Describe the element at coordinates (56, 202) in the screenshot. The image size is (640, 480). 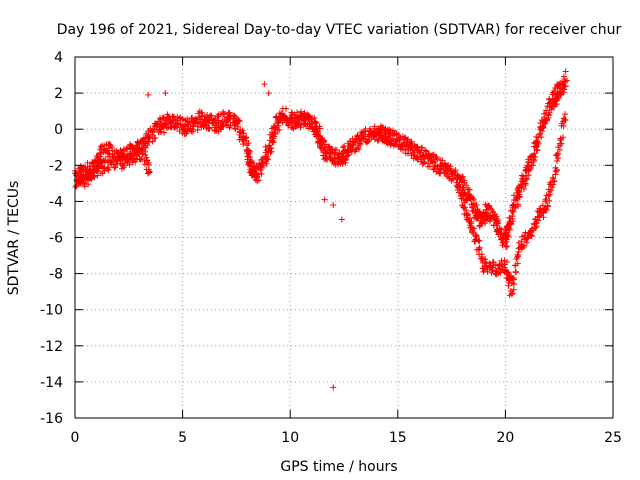
I see `y-tick-label: -4` at that location.